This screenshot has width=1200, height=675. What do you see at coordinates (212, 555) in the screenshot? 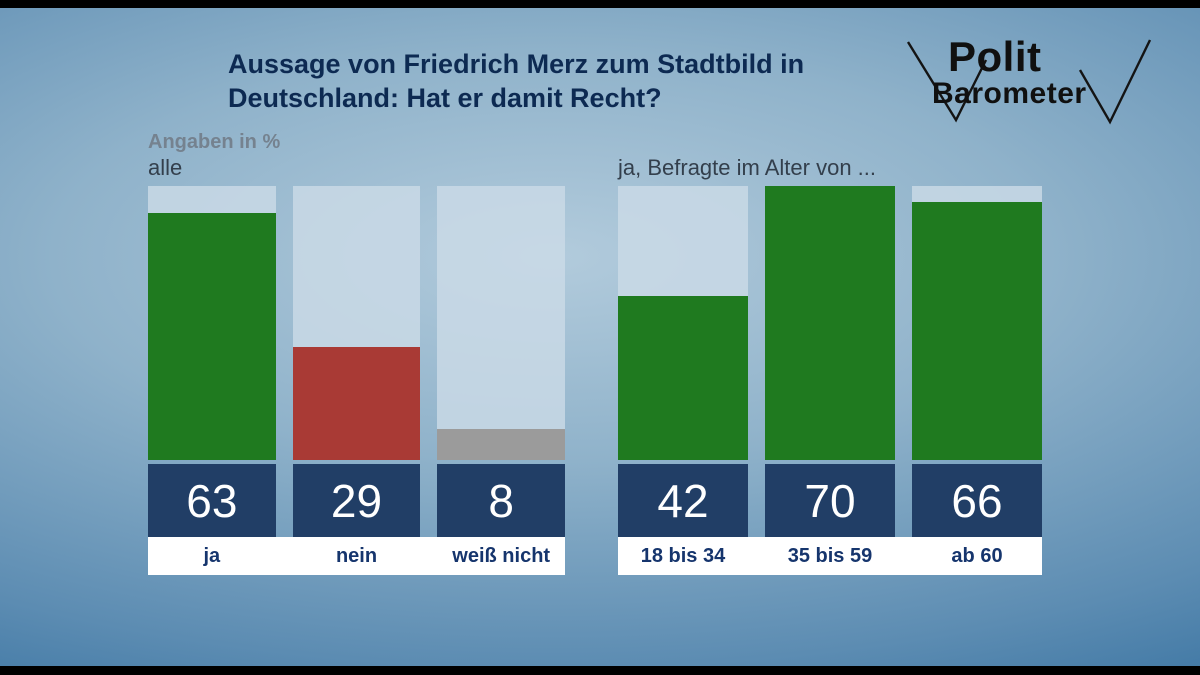
I see `category-label: ja` at bounding box center [212, 555].